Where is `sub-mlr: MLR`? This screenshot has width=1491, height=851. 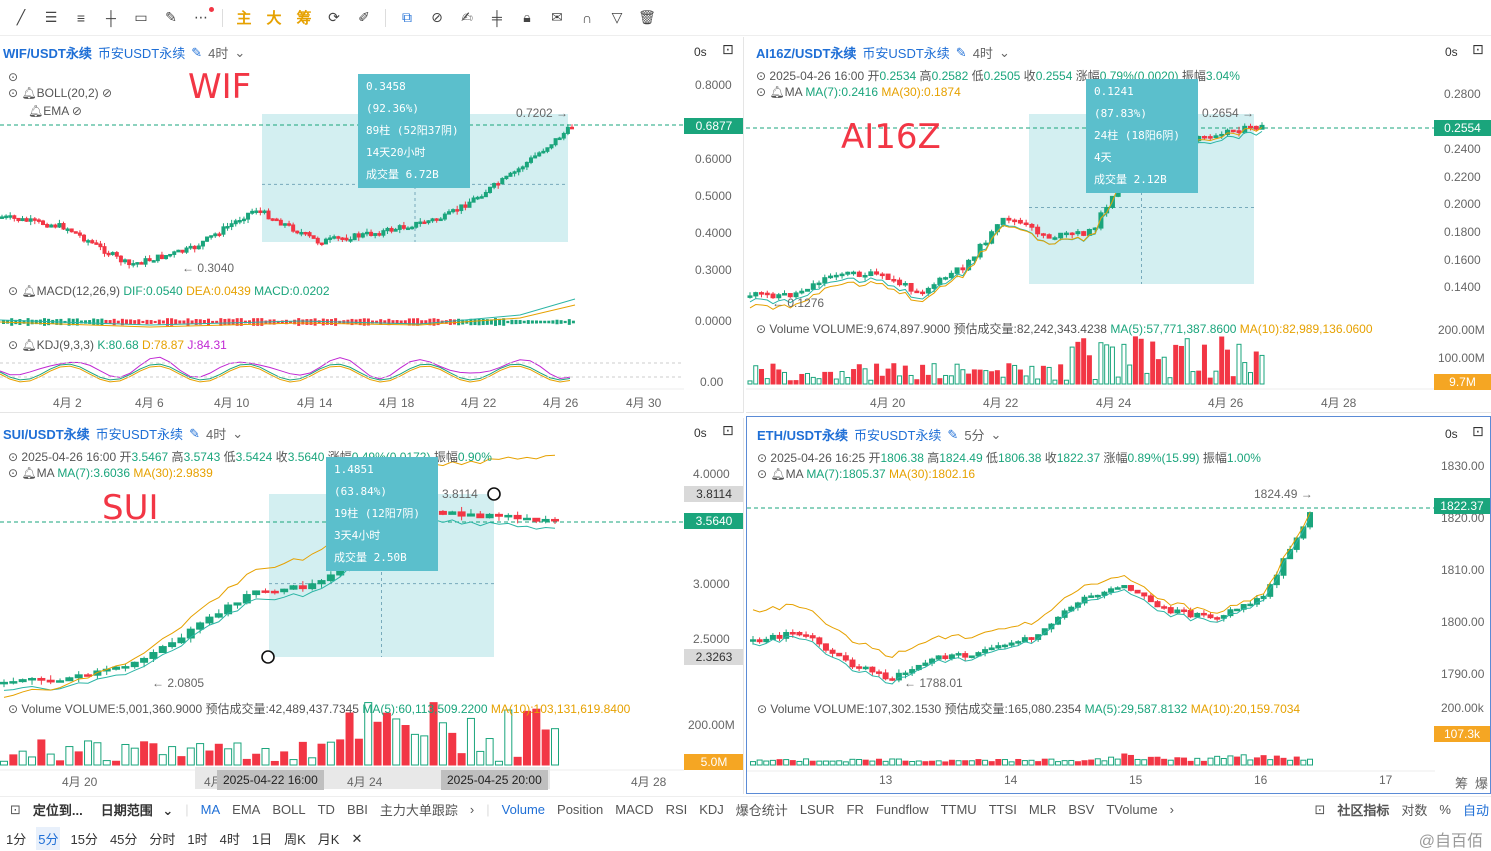 sub-mlr: MLR is located at coordinates (1042, 809).